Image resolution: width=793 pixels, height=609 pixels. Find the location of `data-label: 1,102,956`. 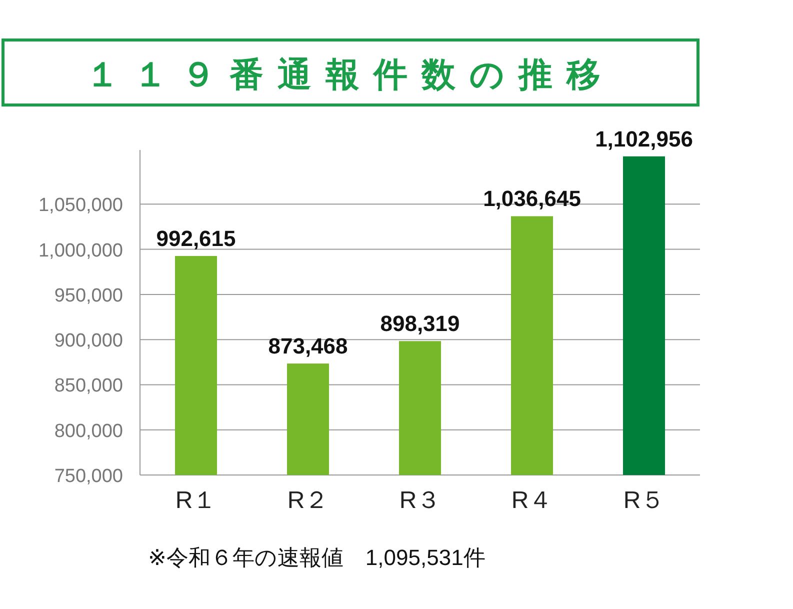

data-label: 1,102,956 is located at coordinates (644, 139).